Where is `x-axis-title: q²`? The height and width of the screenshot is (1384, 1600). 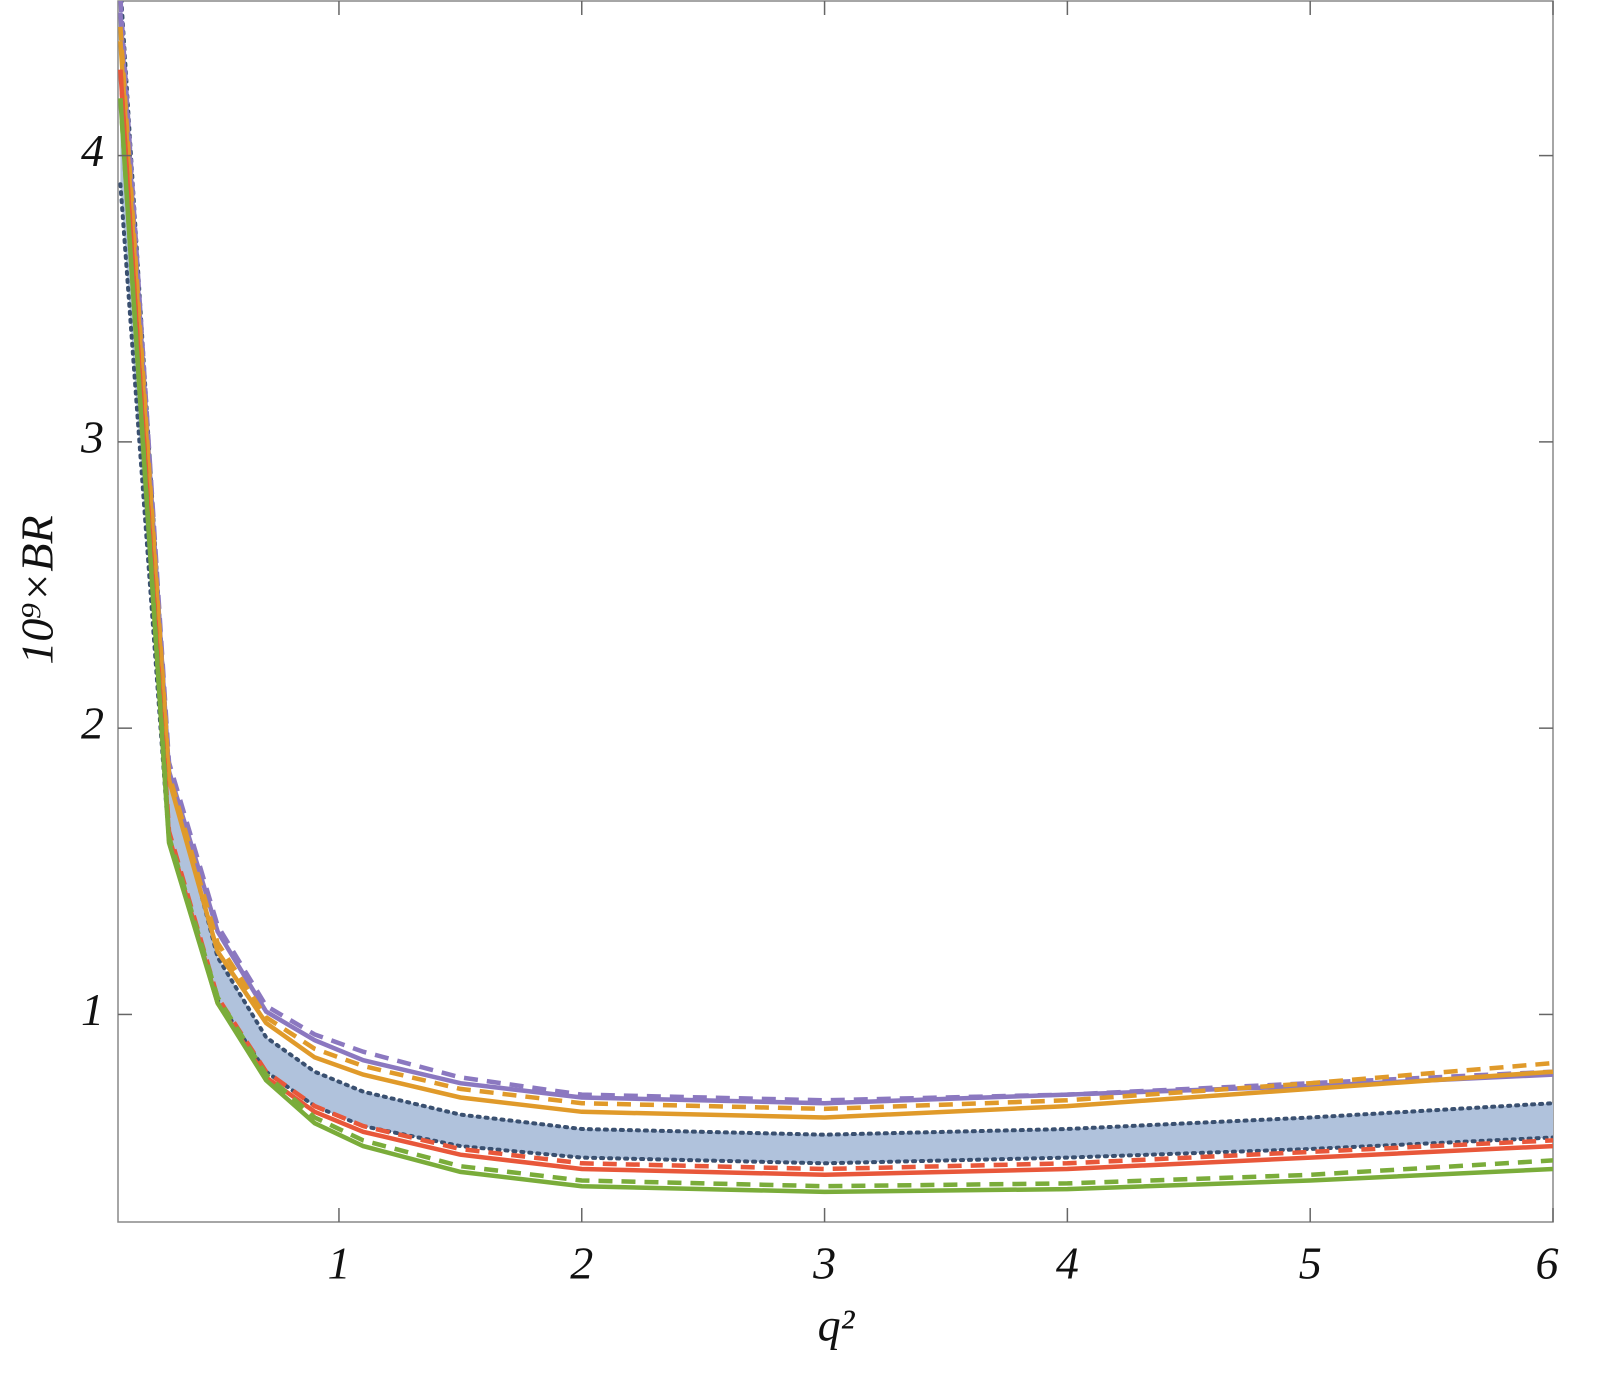 x-axis-title: q² is located at coordinates (837, 1325).